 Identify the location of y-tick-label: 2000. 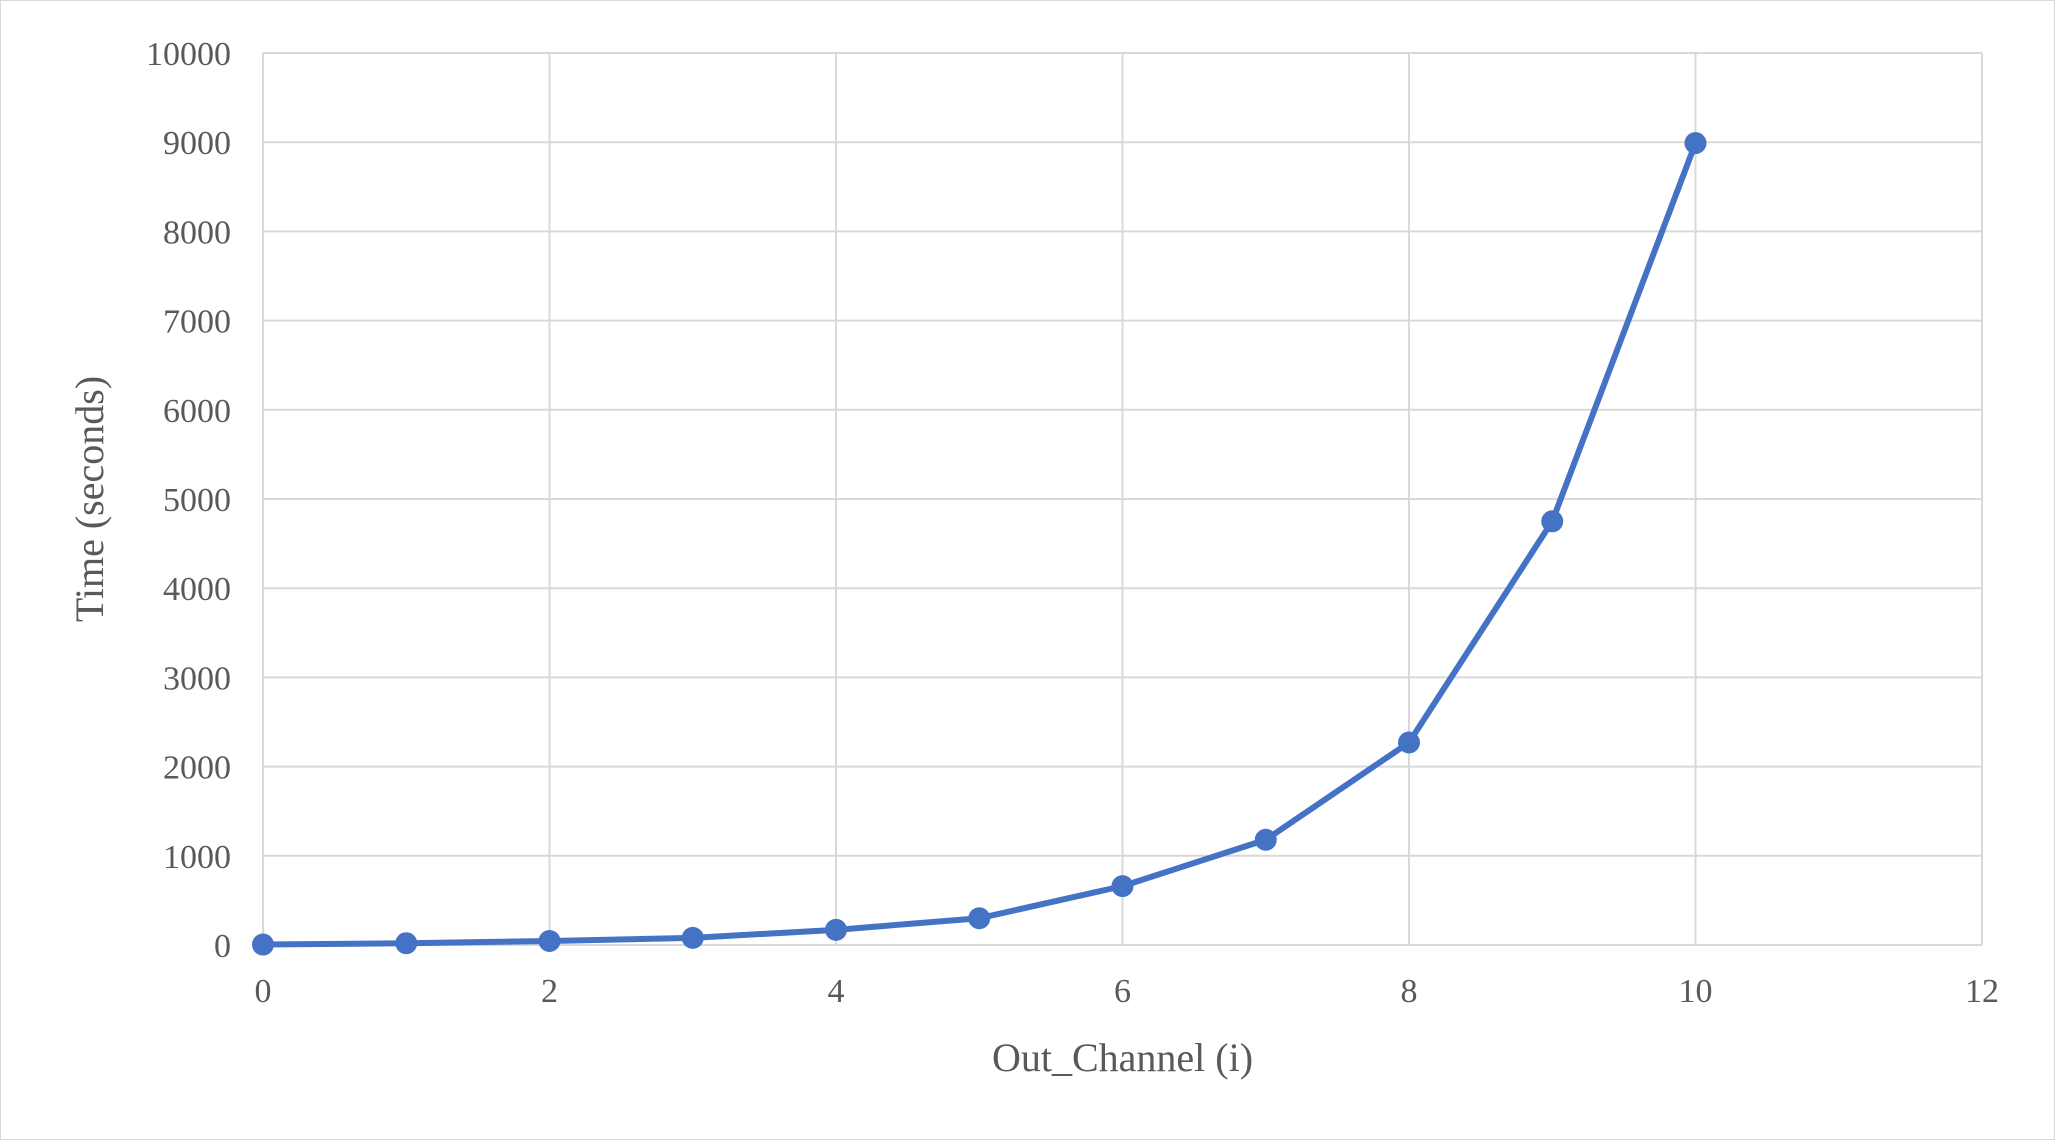
(197, 768).